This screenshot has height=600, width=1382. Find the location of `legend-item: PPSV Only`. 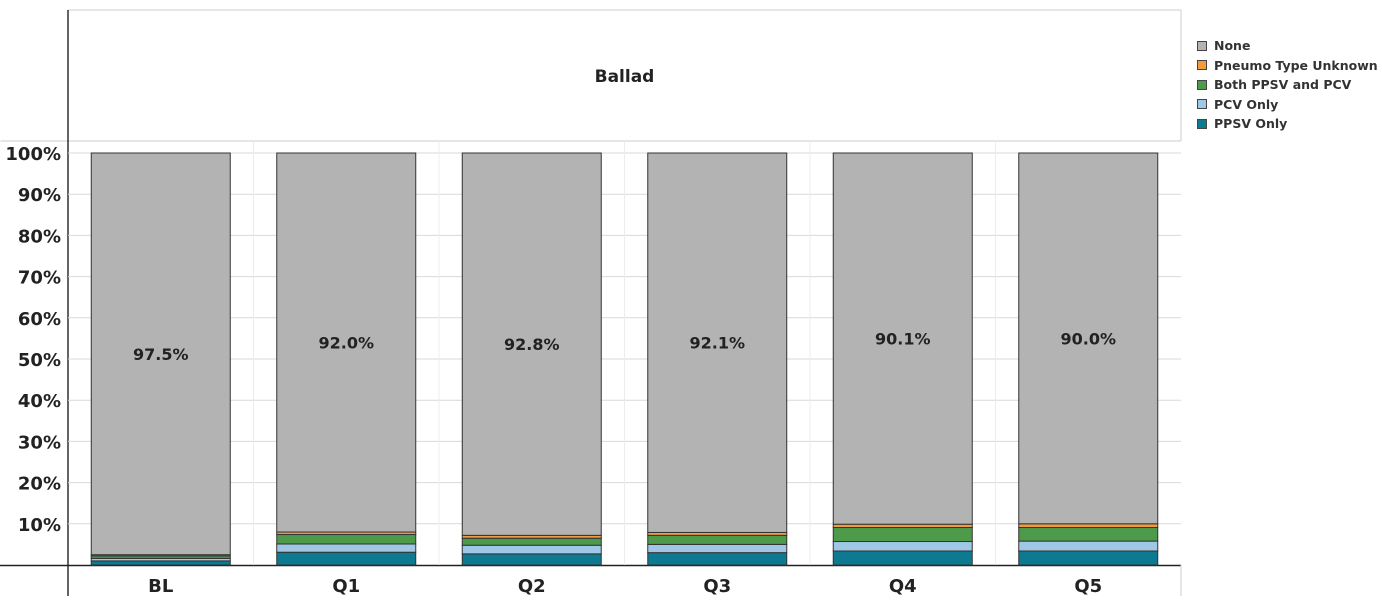

legend-item: PPSV Only is located at coordinates (1287, 124).